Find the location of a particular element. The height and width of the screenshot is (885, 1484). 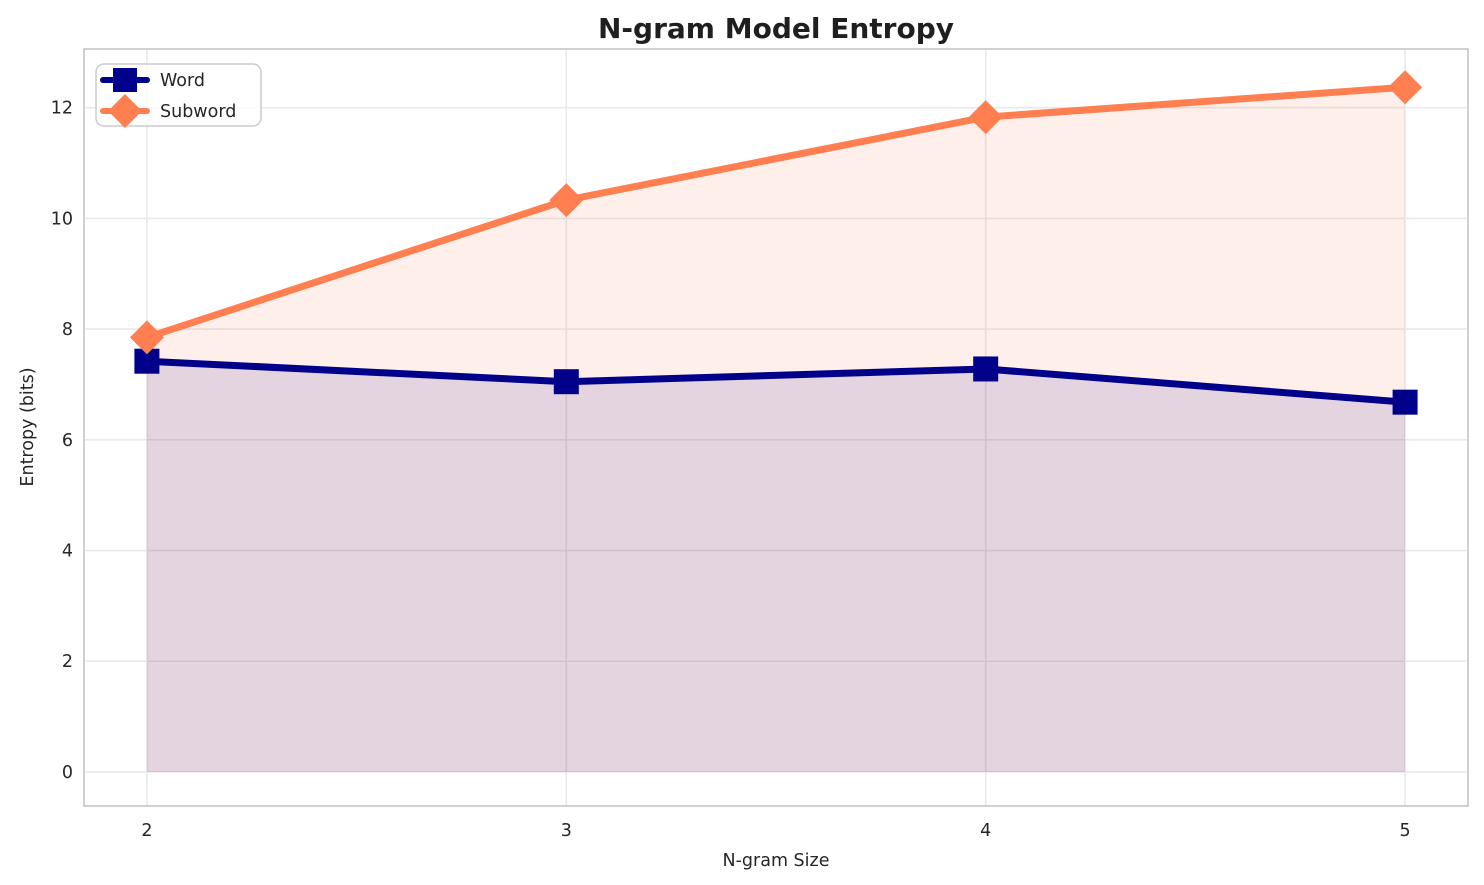

legend-label-subword: Subword is located at coordinates (198, 112).